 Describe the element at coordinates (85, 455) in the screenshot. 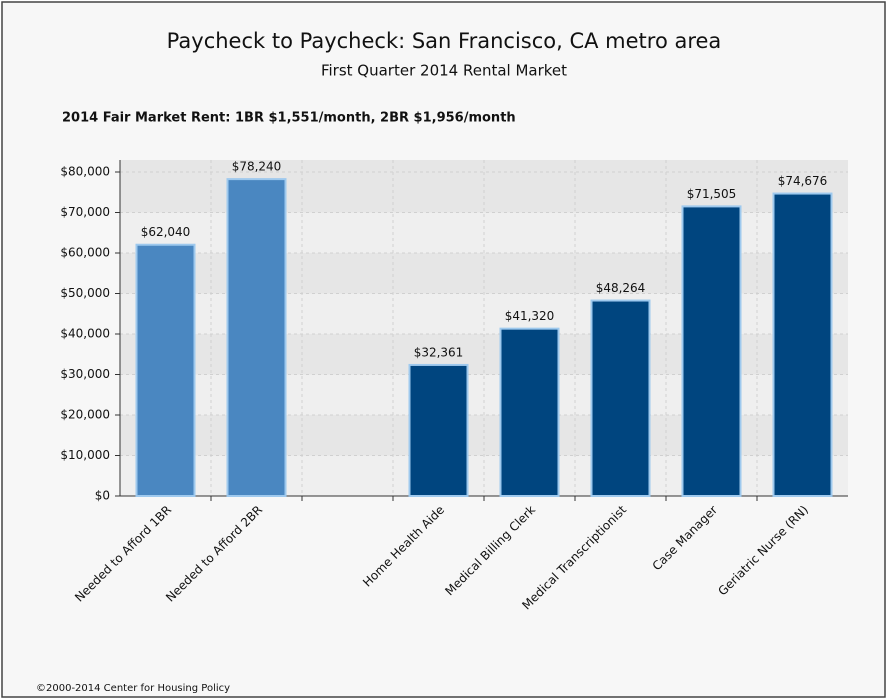

I see `y-tick-label: $10,000` at that location.